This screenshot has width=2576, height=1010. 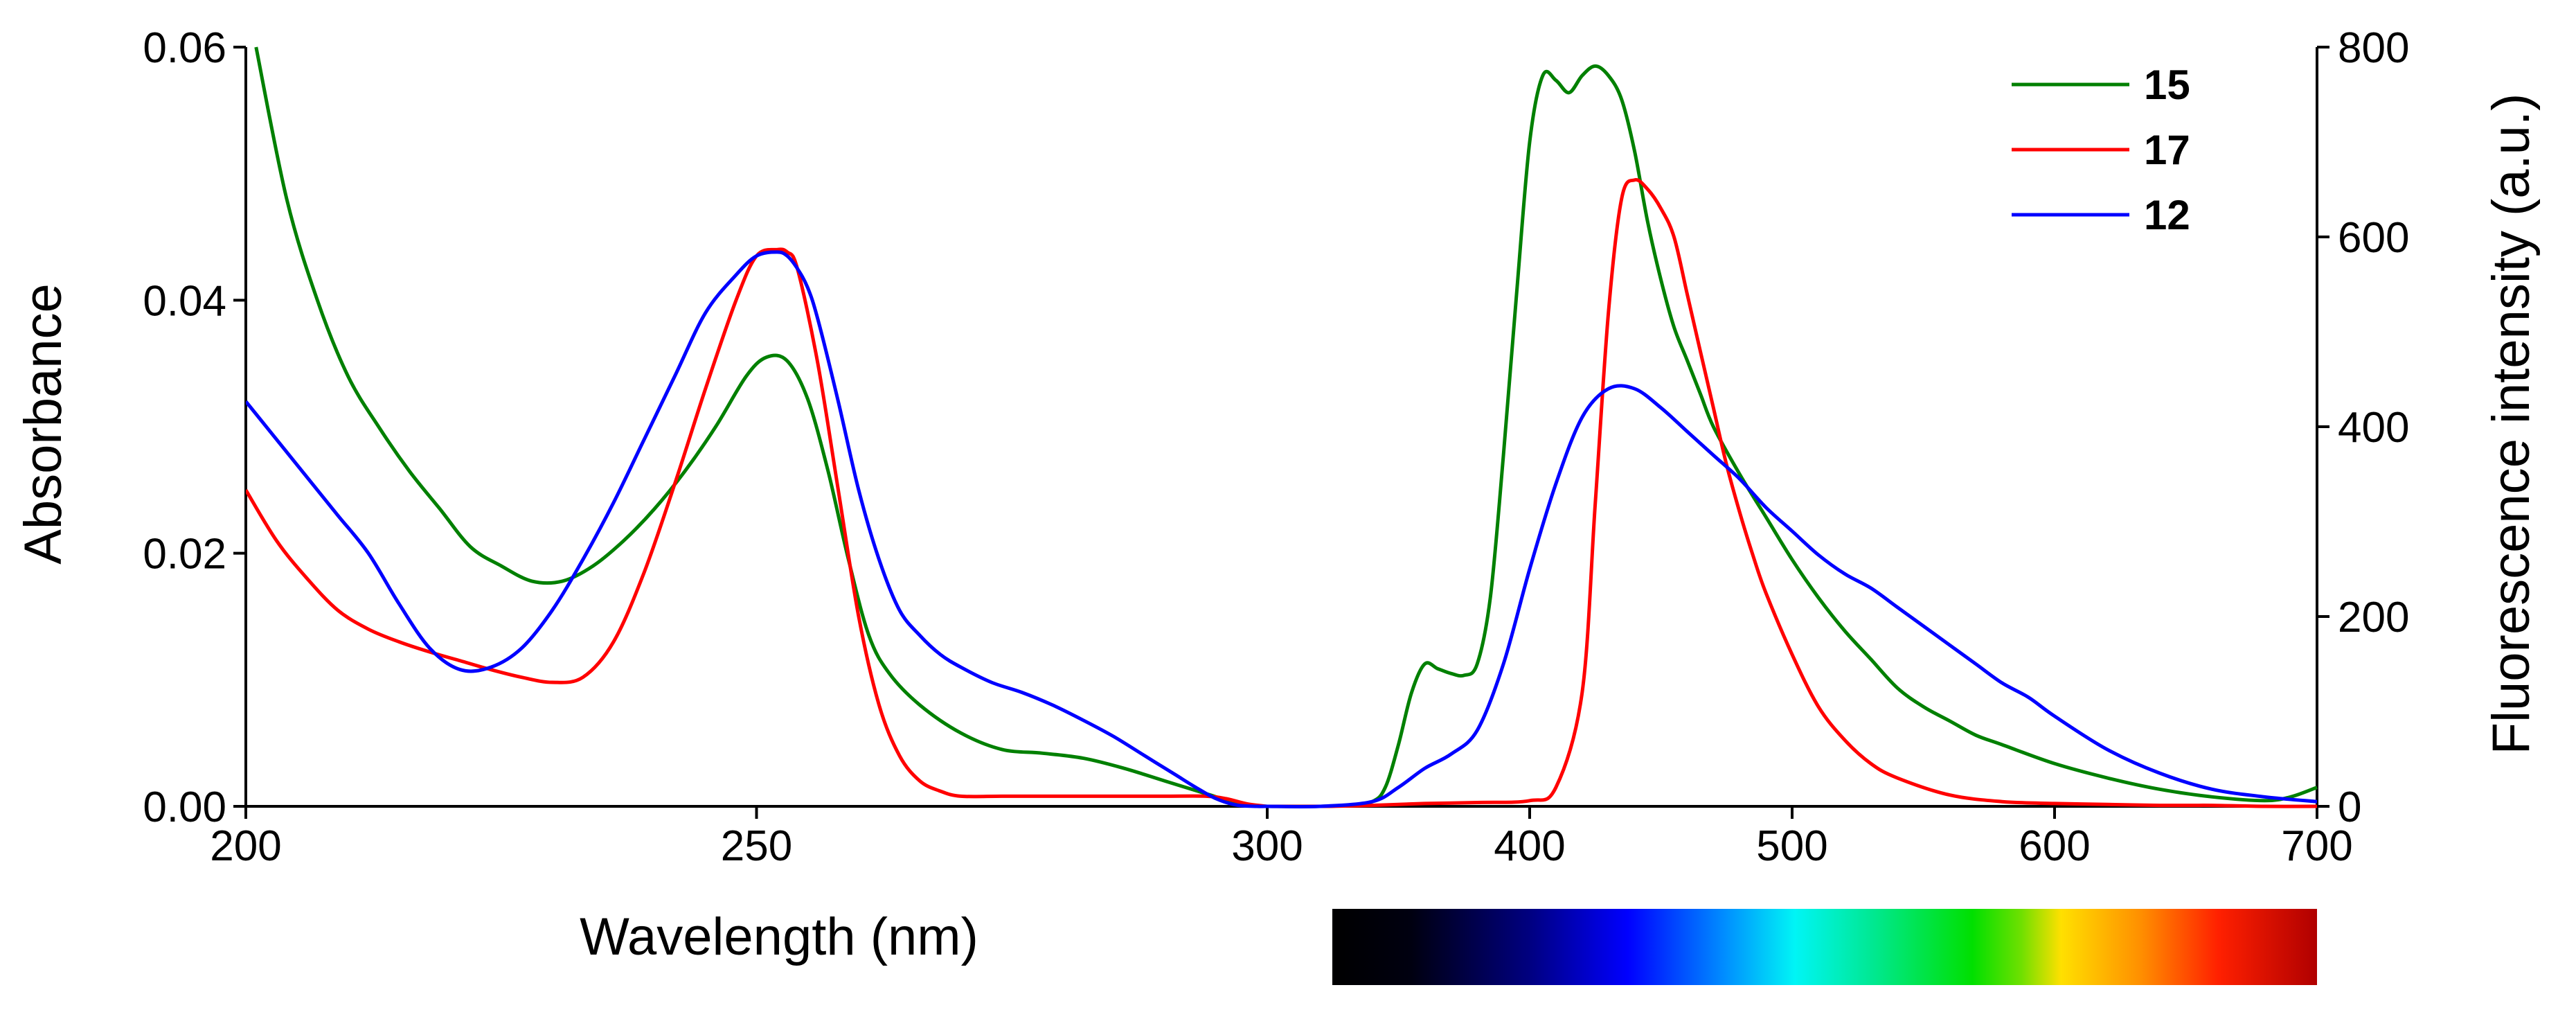 I want to click on right-y-tick-label: 200, so click(x=2373, y=617).